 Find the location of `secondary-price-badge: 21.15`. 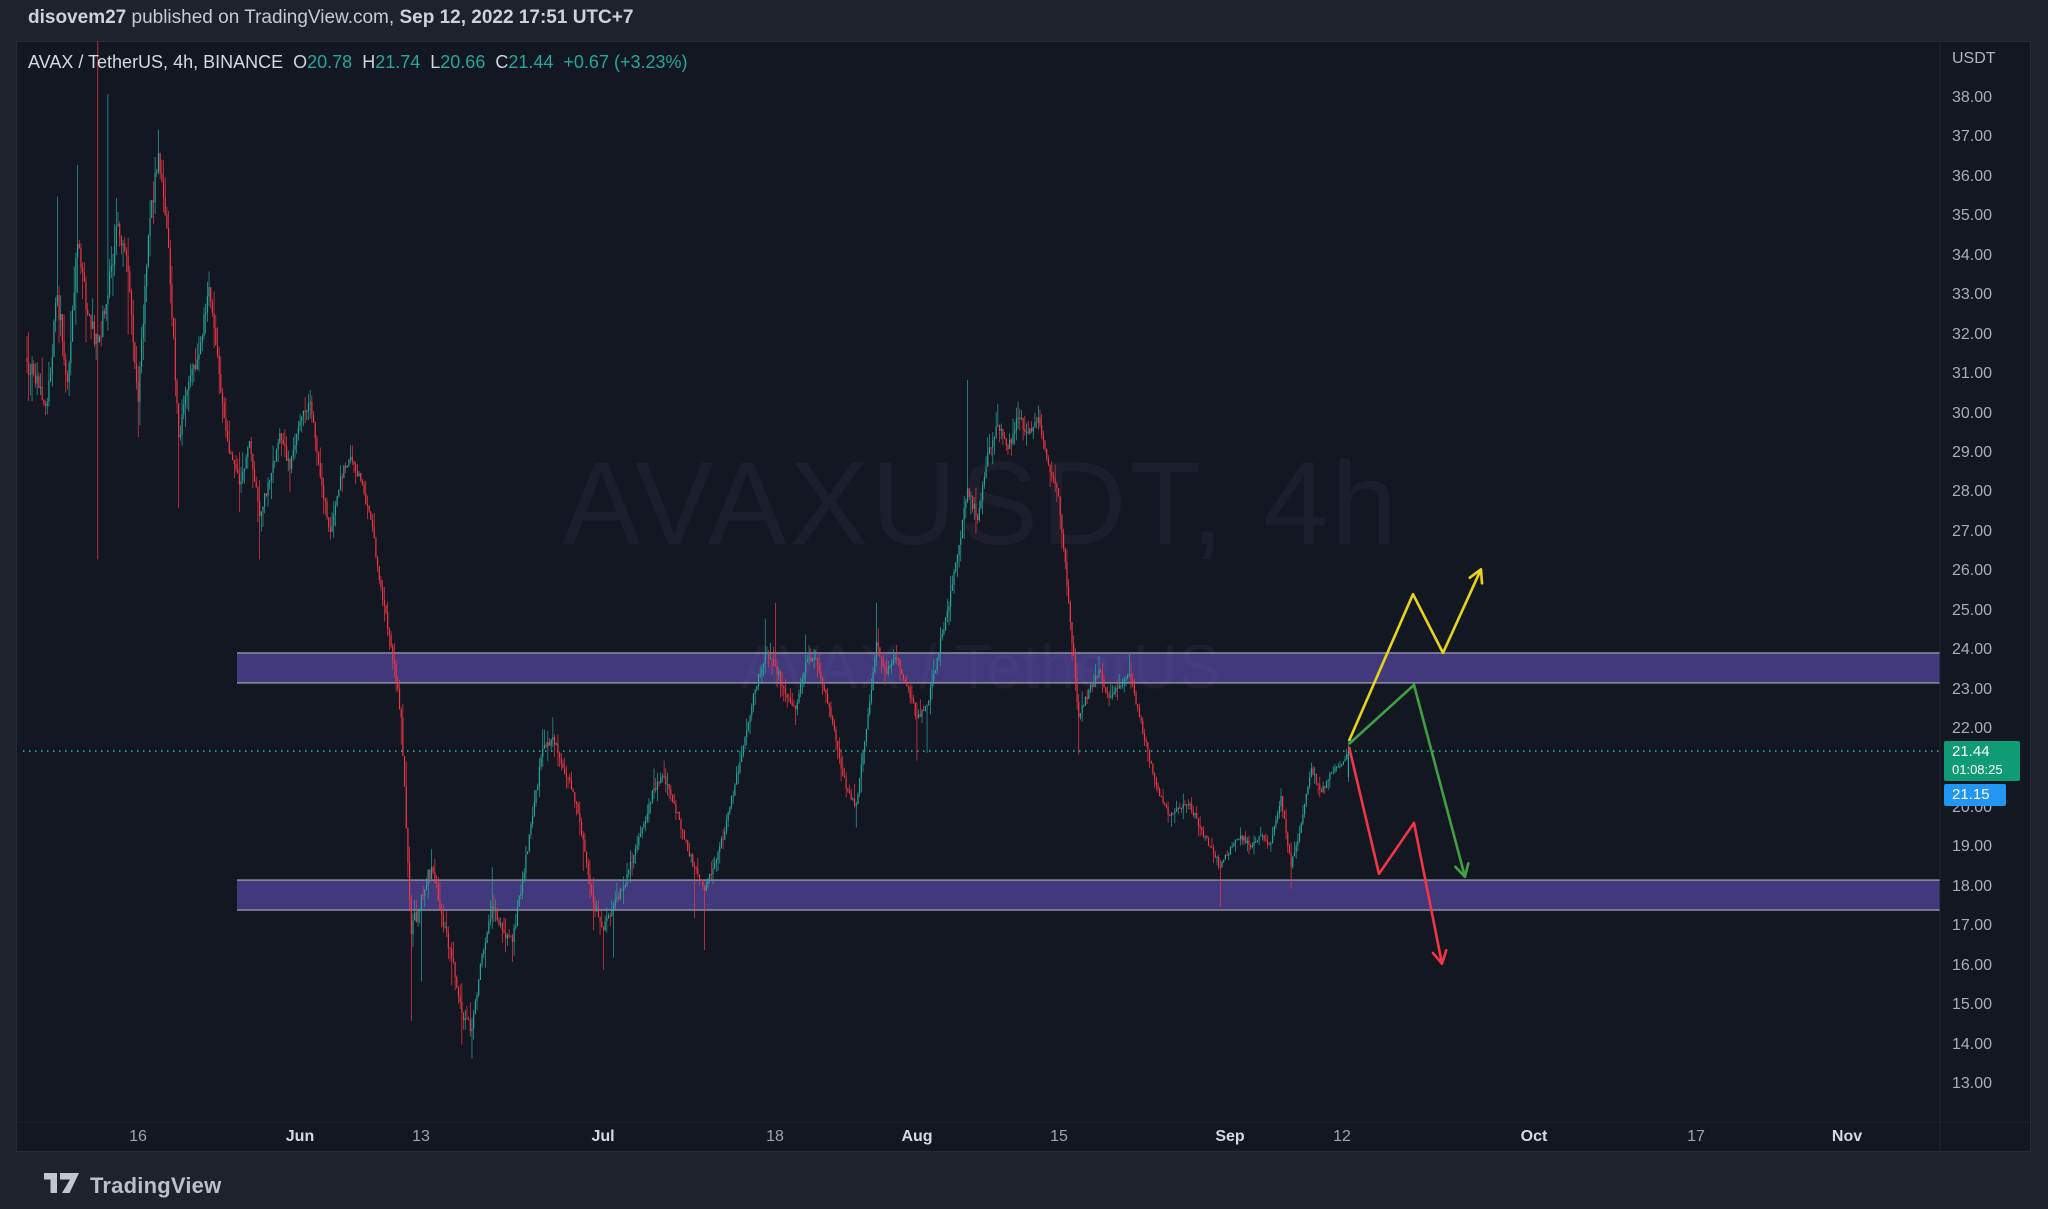

secondary-price-badge: 21.15 is located at coordinates (1975, 795).